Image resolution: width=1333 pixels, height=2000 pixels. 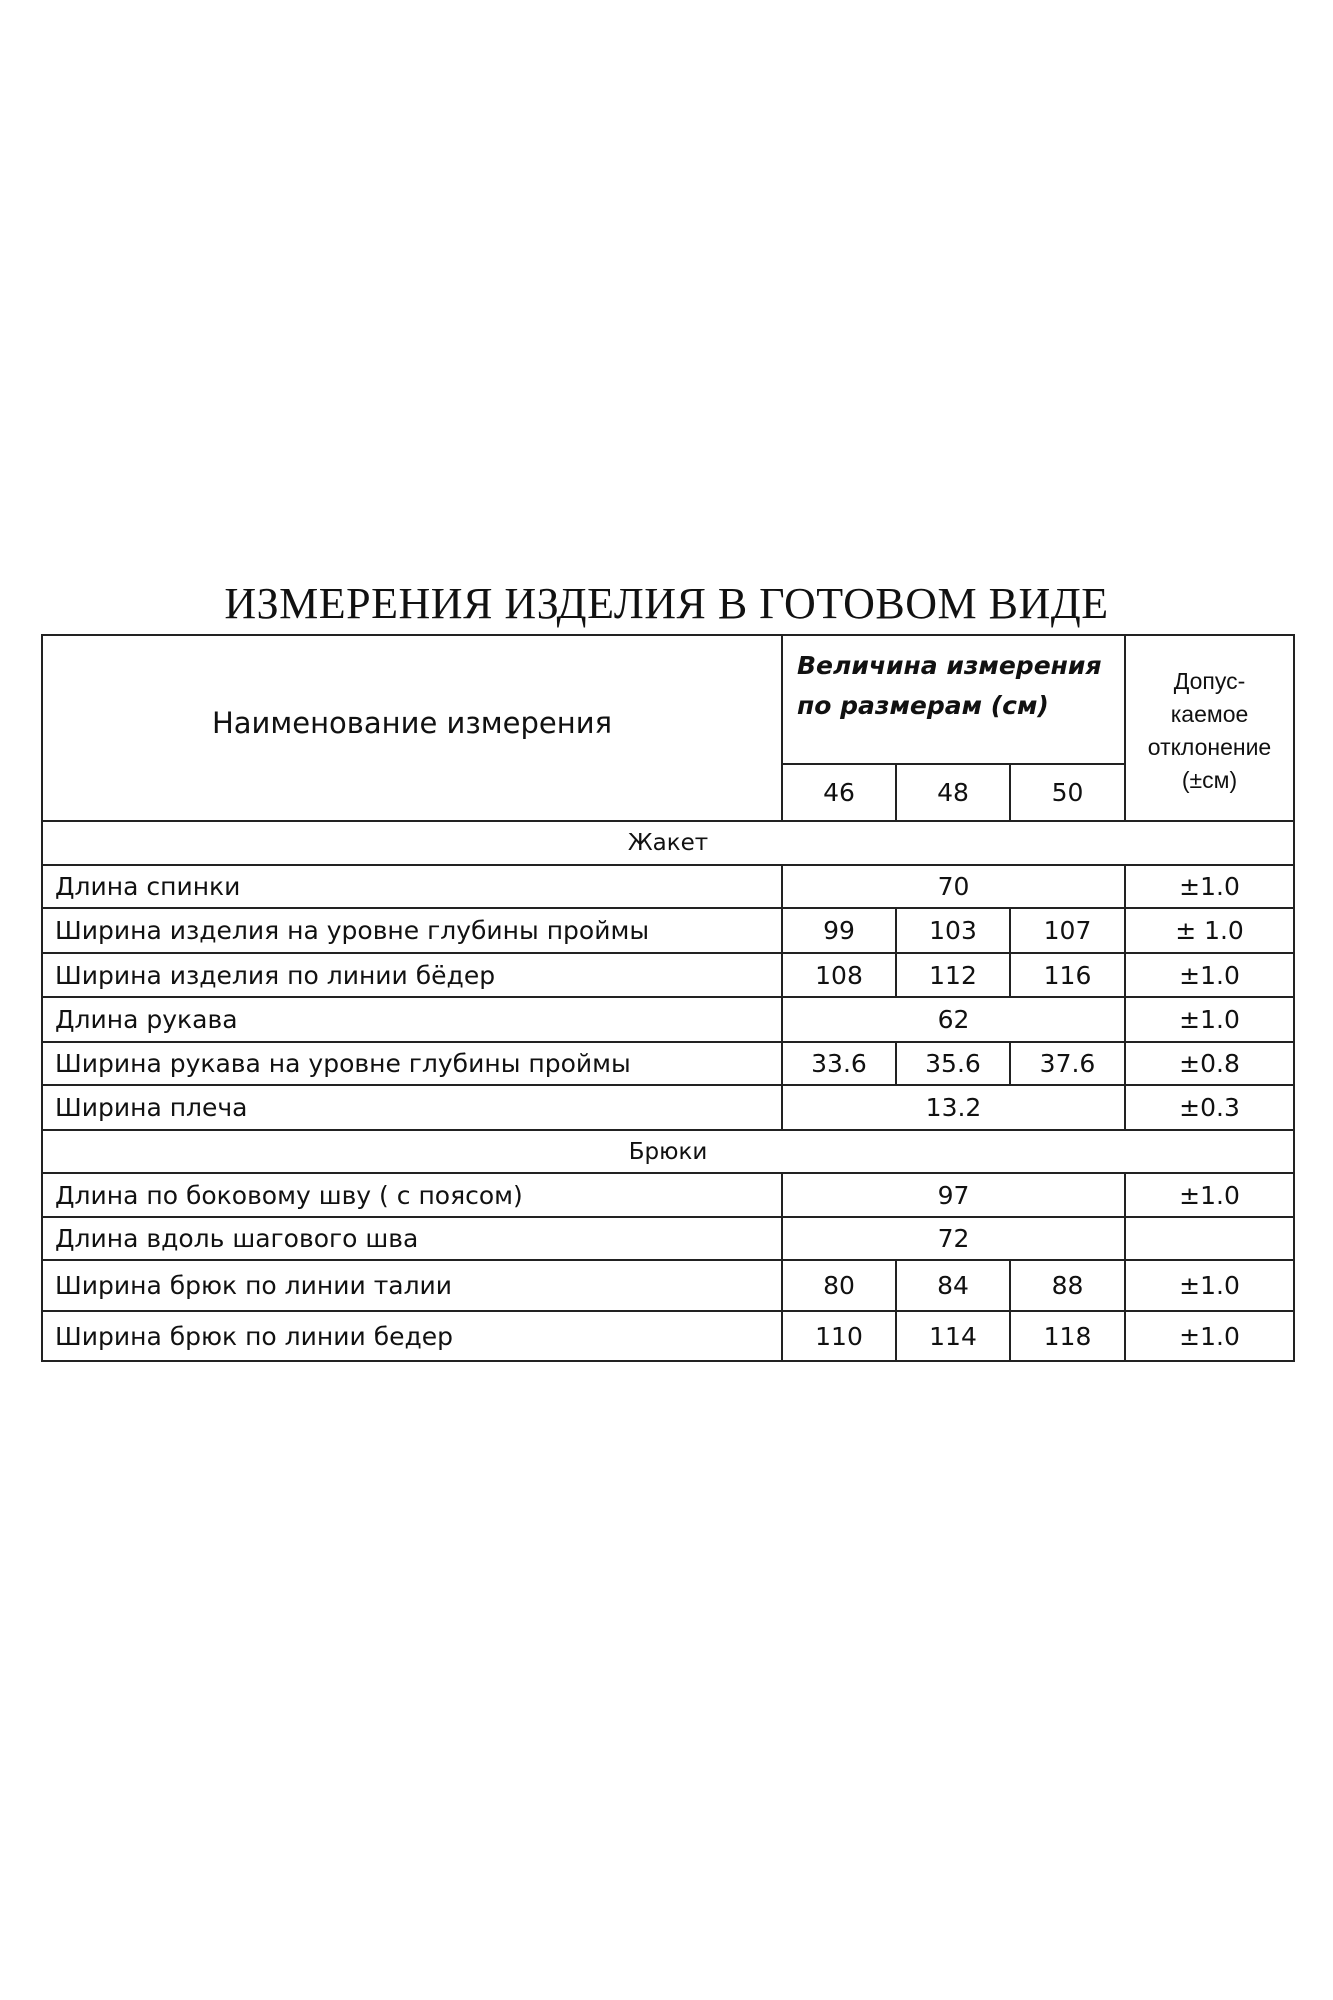 I want to click on size-value: 108, so click(x=839, y=975).